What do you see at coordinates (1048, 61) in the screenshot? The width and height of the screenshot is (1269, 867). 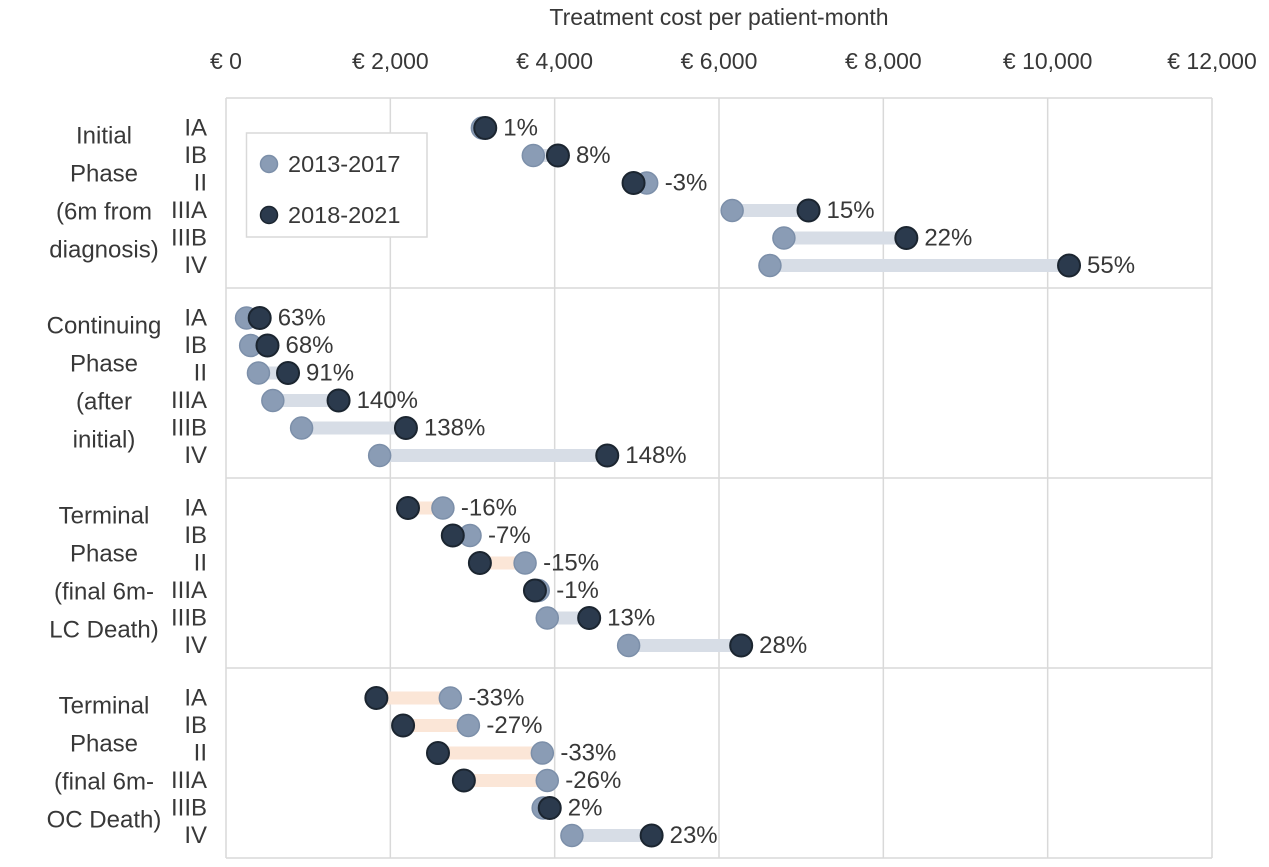 I see `x-tick-label: € 10,000` at bounding box center [1048, 61].